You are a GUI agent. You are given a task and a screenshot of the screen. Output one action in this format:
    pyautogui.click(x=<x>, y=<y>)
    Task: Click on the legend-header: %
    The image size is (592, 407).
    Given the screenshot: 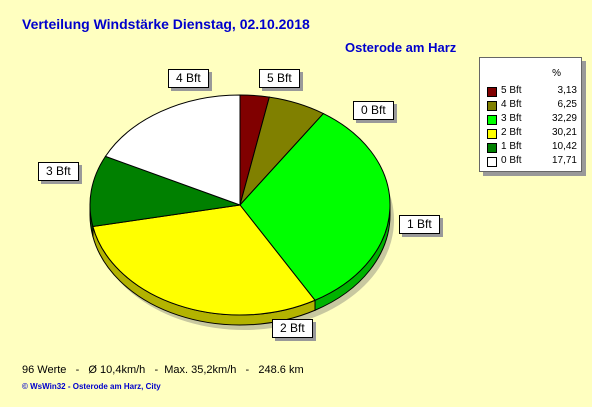 What is the action you would take?
    pyautogui.click(x=556, y=73)
    